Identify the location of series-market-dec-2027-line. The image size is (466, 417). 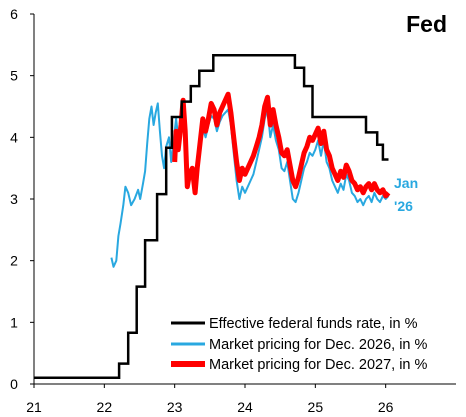
(281, 145).